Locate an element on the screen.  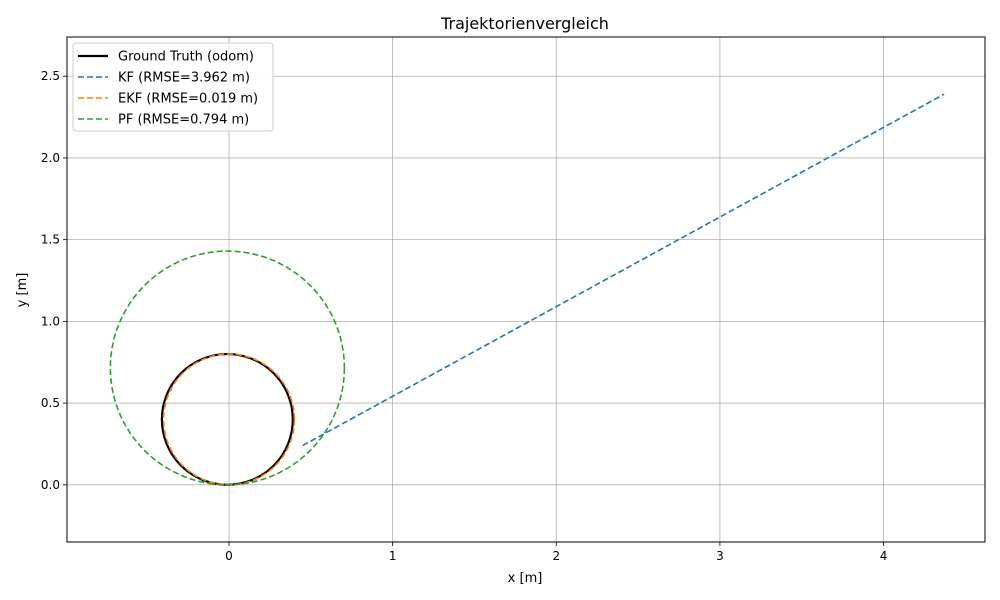
legend-label-1: KF (RMSE=3.962 m) is located at coordinates (184, 78).